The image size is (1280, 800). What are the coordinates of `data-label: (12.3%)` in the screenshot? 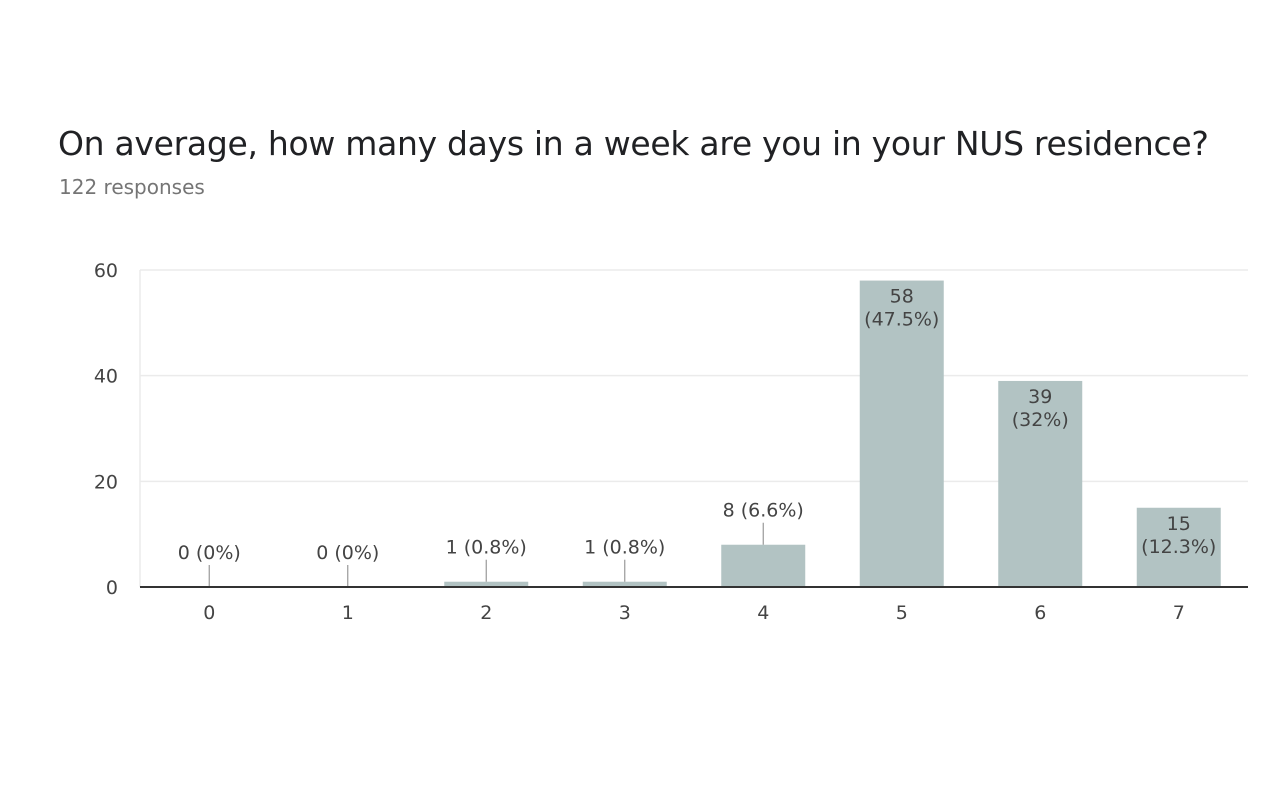 It's located at (1178, 547).